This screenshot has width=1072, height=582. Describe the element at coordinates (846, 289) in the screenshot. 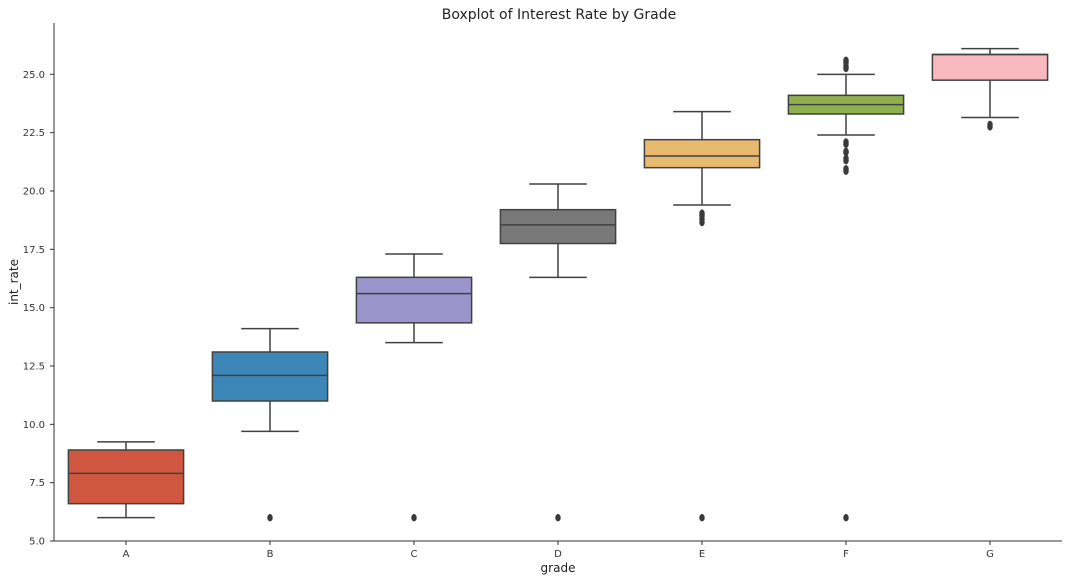

I see `box-group-f` at that location.